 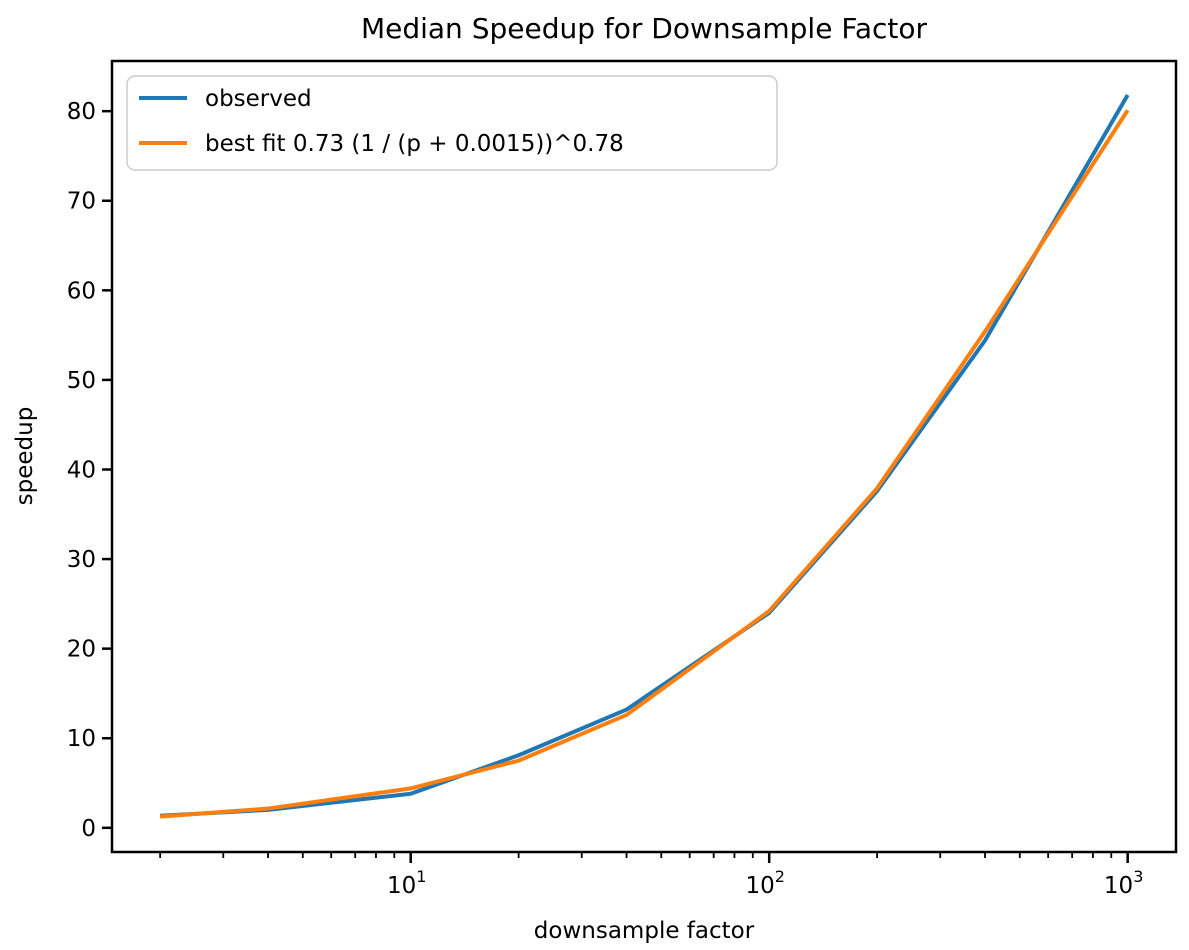 I want to click on y-tick-label: 70, so click(x=81, y=202).